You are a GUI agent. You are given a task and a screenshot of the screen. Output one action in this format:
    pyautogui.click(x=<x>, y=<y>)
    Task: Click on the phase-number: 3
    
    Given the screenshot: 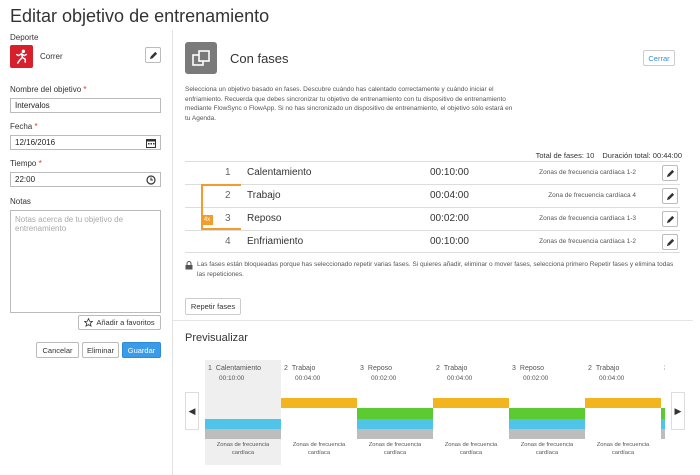 What is the action you would take?
    pyautogui.click(x=228, y=218)
    